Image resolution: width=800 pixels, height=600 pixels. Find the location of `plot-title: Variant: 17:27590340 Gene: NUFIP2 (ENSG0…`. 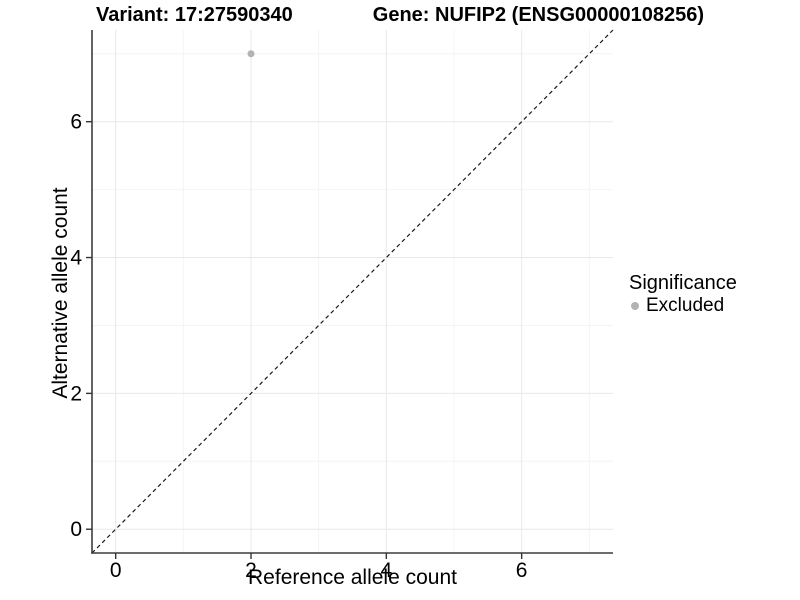

plot-title: Variant: 17:27590340 Gene: NUFIP2 (ENSG0… is located at coordinates (400, 15).